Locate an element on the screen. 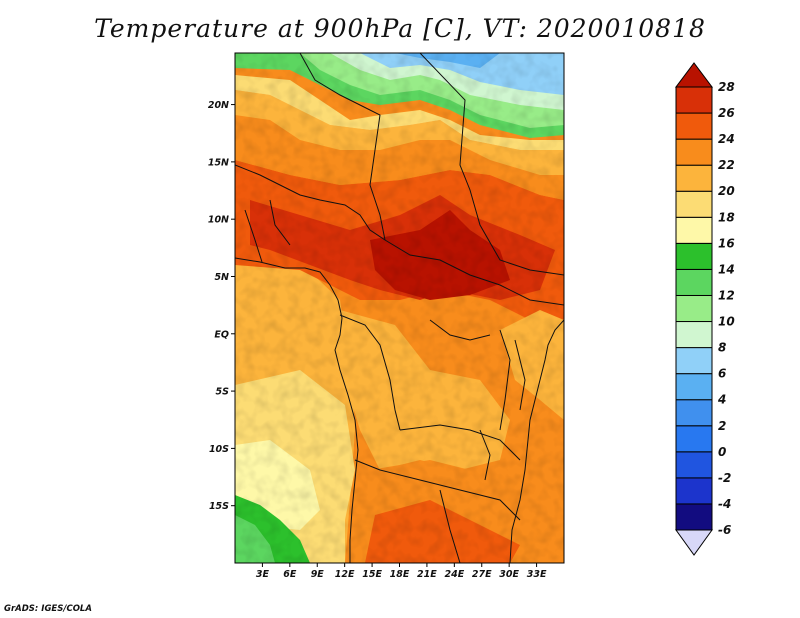 The width and height of the screenshot is (800, 618). colorbar-label: 14 is located at coordinates (726, 269).